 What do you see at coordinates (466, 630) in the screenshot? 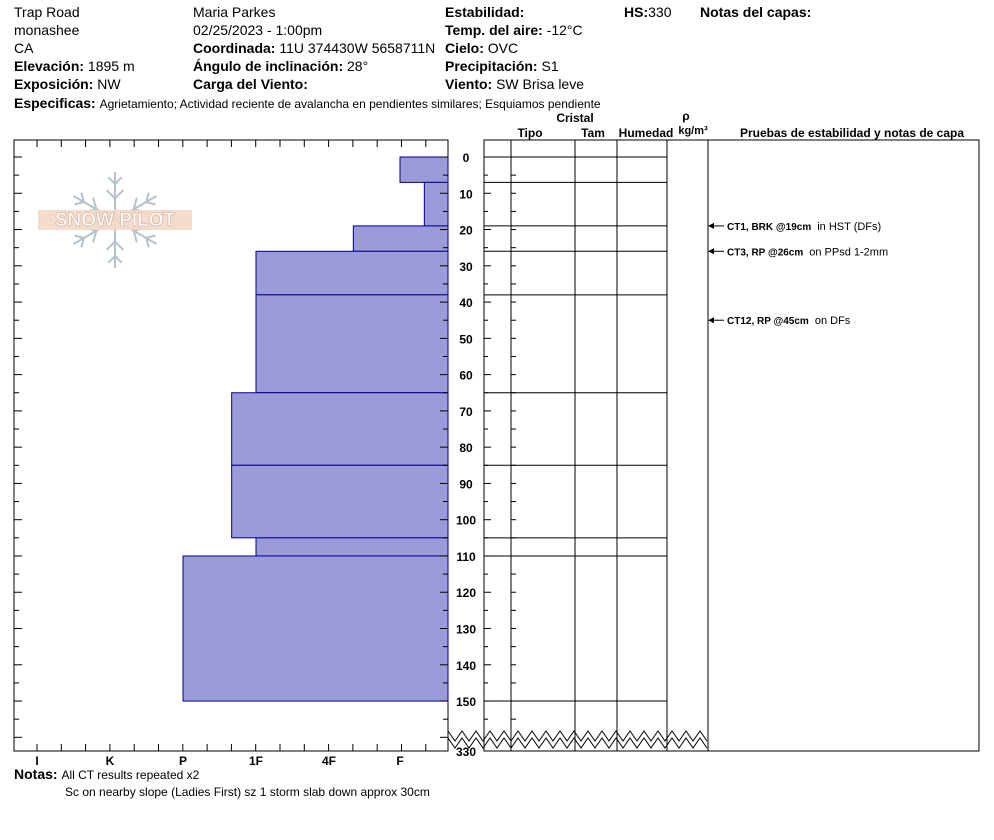
I see `depth-label-130: 130` at bounding box center [466, 630].